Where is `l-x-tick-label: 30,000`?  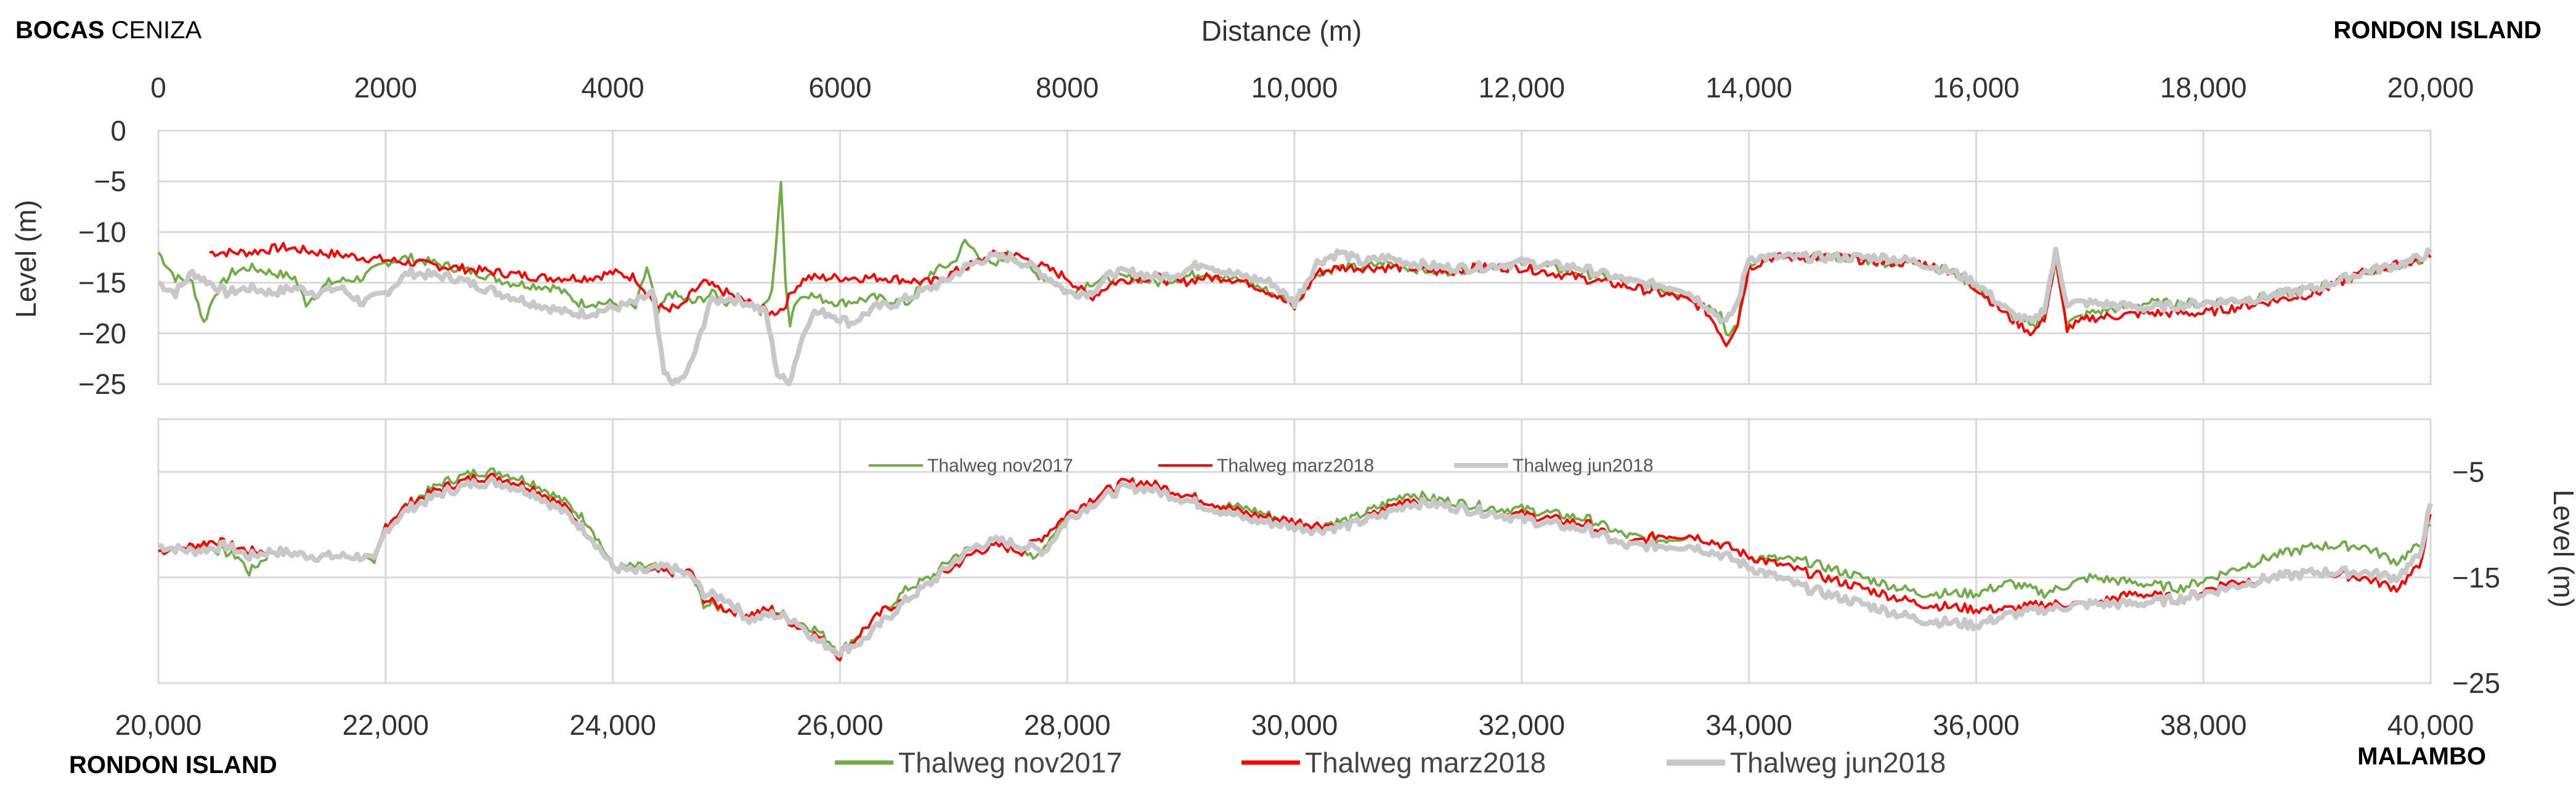 l-x-tick-label: 30,000 is located at coordinates (1294, 725).